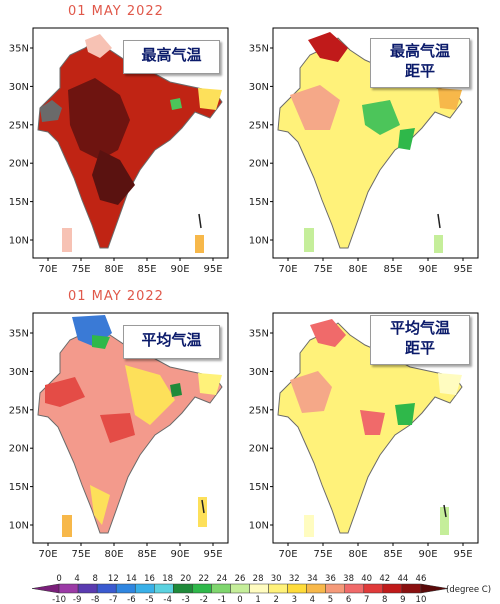 This screenshot has height=604, width=500. Describe the element at coordinates (204, 599) in the screenshot. I see `colorbar-bottom-label: -2` at that location.